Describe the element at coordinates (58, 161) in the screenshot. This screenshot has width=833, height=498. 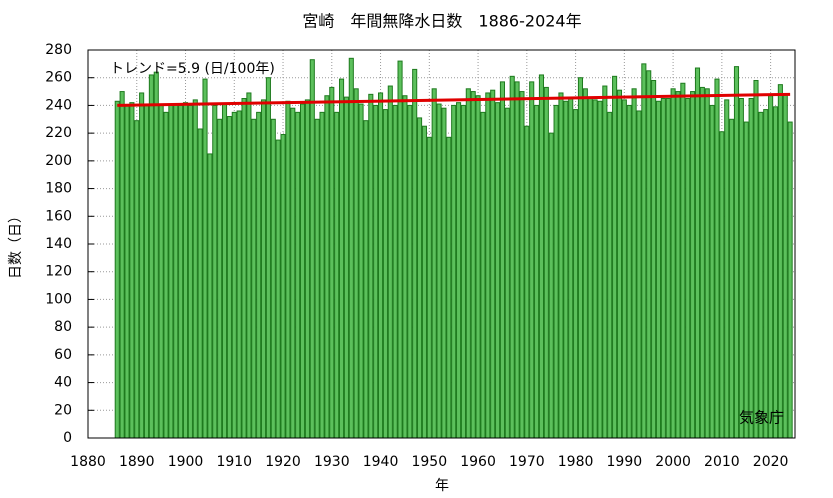
I see `y-tick-label: 200` at that location.